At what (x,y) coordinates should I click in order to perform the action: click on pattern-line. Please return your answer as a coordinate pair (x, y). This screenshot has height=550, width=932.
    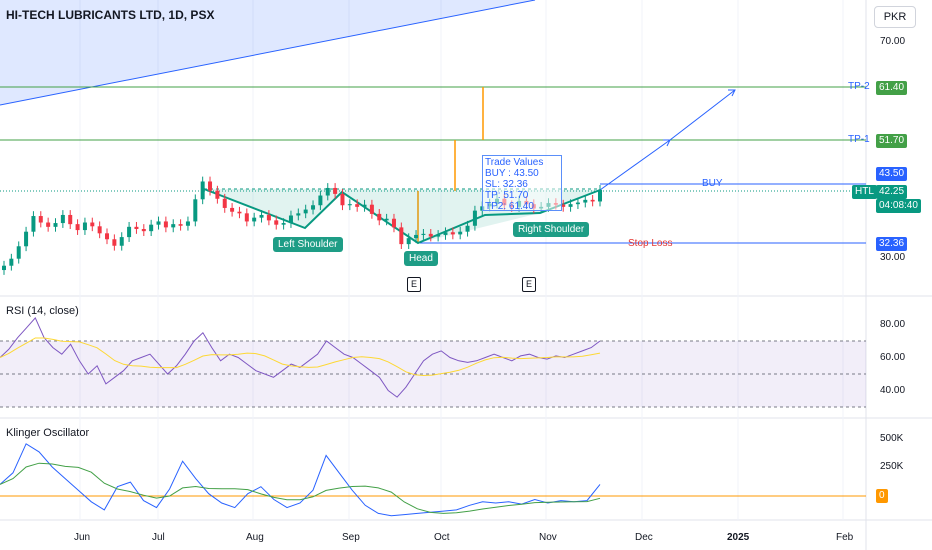
    Looking at the image, I should click on (402, 216).